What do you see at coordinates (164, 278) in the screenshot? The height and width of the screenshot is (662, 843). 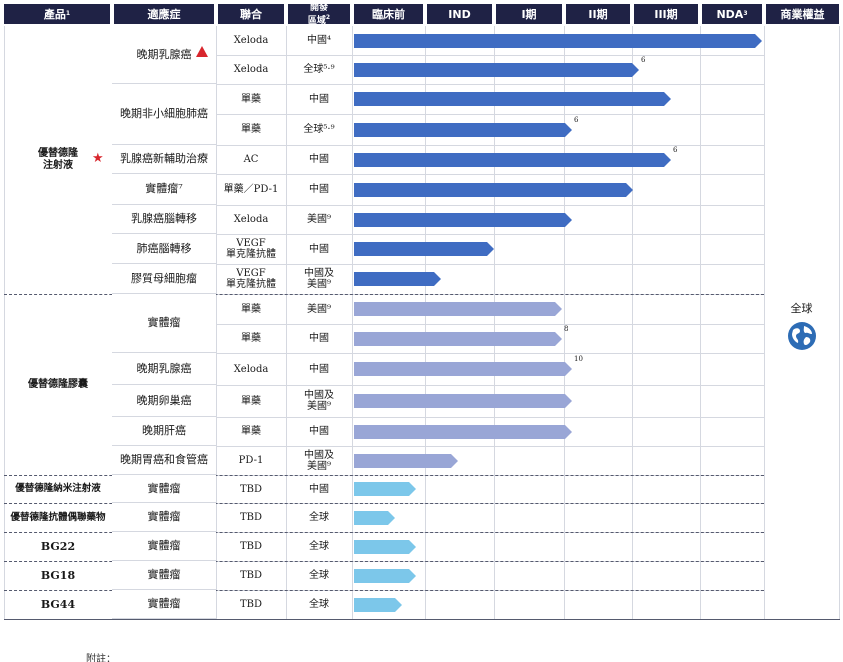 I see `indication-label: 膠質母細胞瘤` at bounding box center [164, 278].